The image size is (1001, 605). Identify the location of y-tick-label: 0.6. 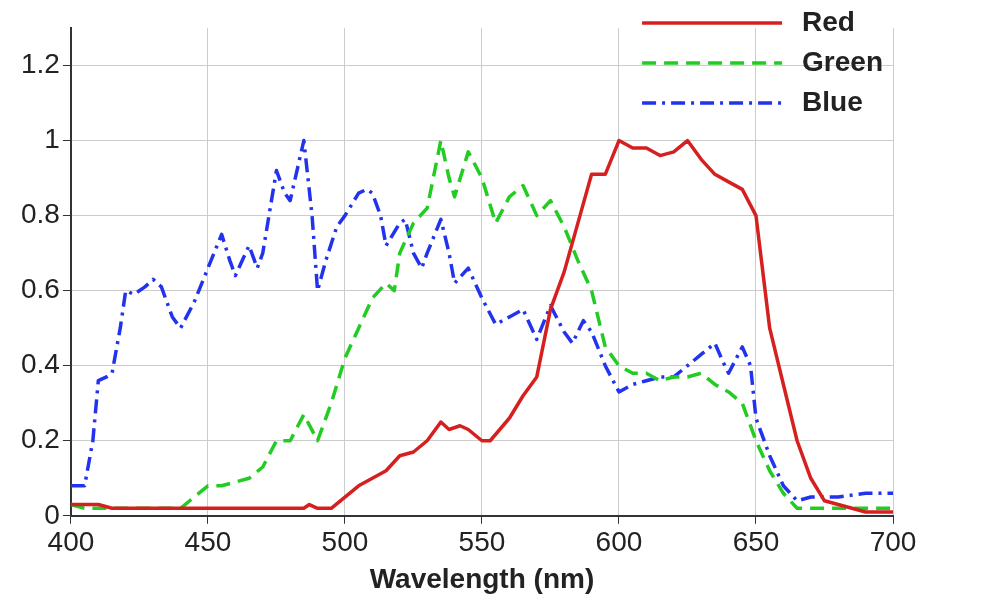
(40, 289).